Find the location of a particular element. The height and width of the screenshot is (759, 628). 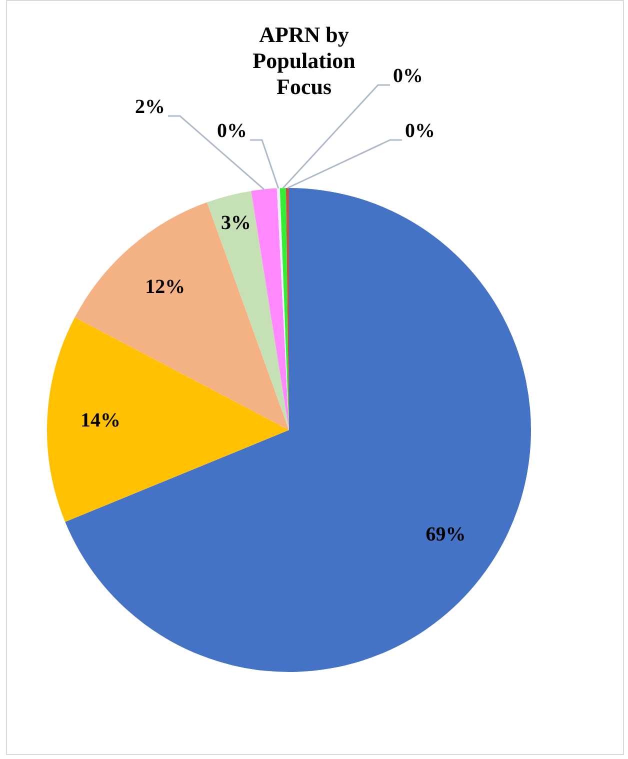

data-label: 2% is located at coordinates (150, 107).